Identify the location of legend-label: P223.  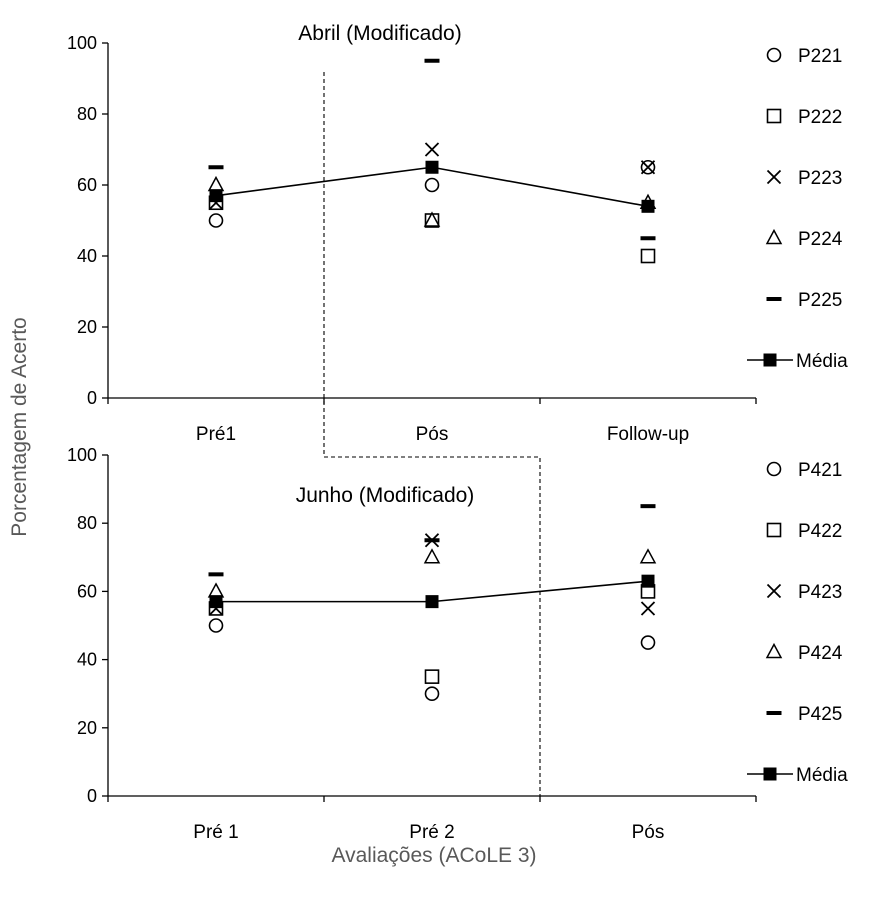
(820, 178).